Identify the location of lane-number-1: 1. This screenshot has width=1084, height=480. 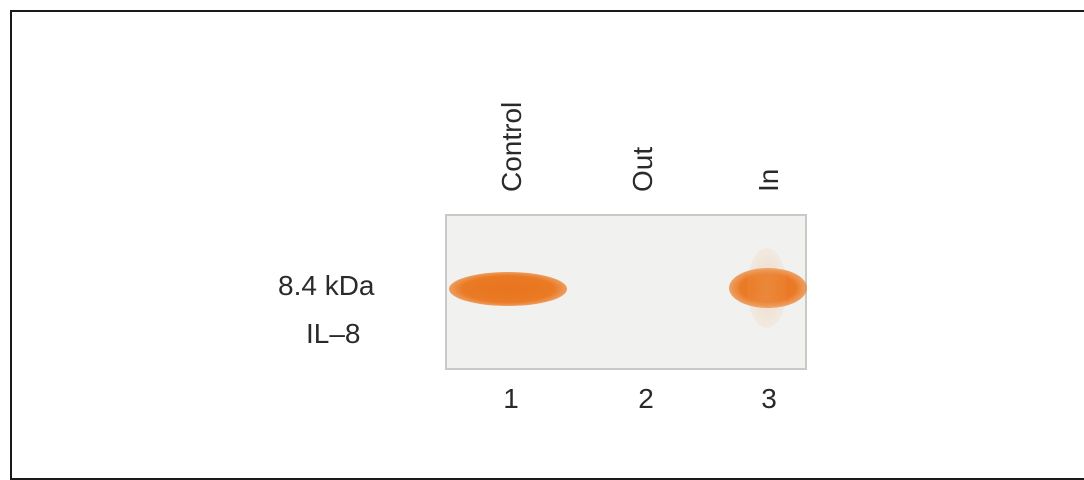
(511, 398).